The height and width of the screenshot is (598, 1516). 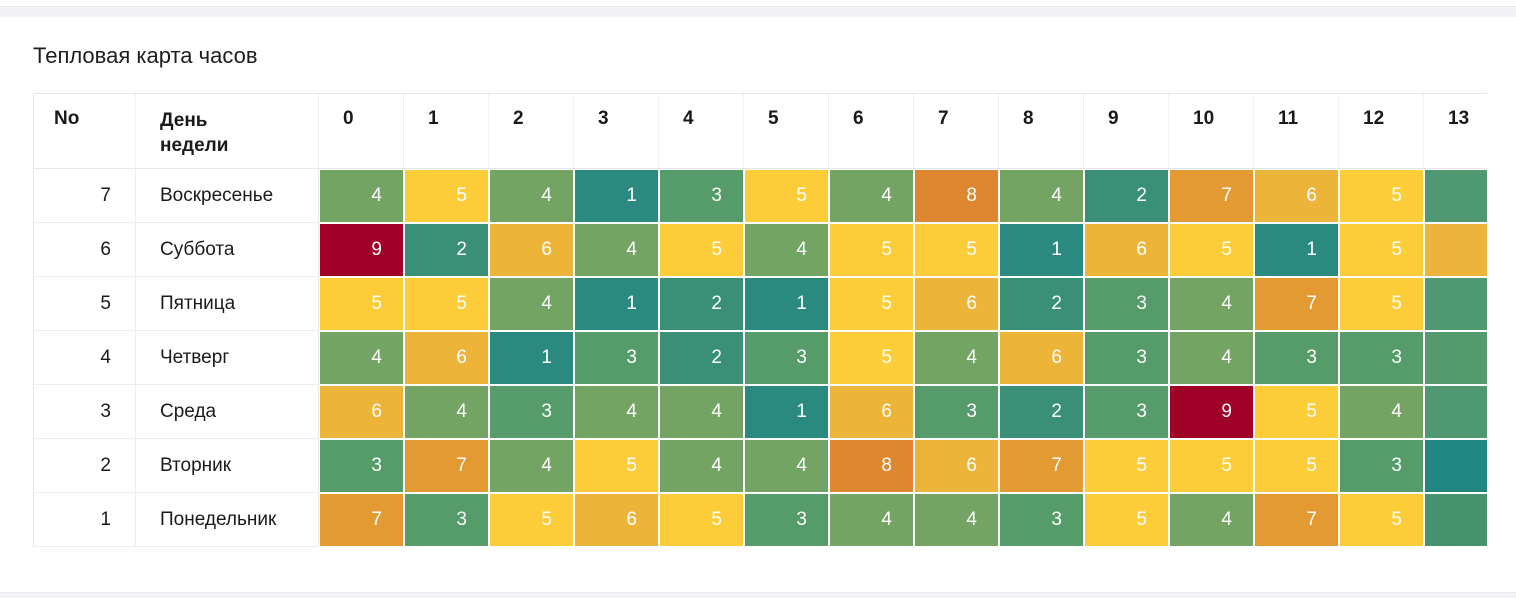 I want to click on heat-cell-hour-12: 4, so click(x=1381, y=412).